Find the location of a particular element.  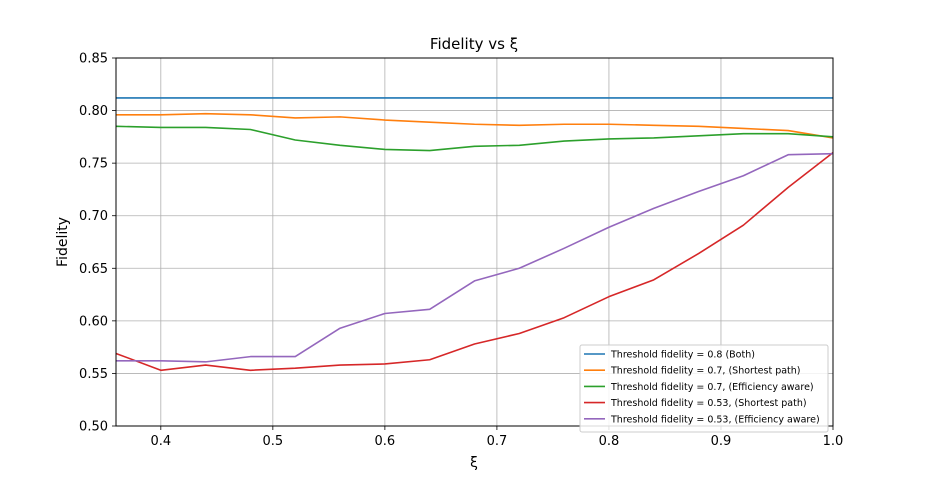

x-tick-label: 0.9 is located at coordinates (721, 441).